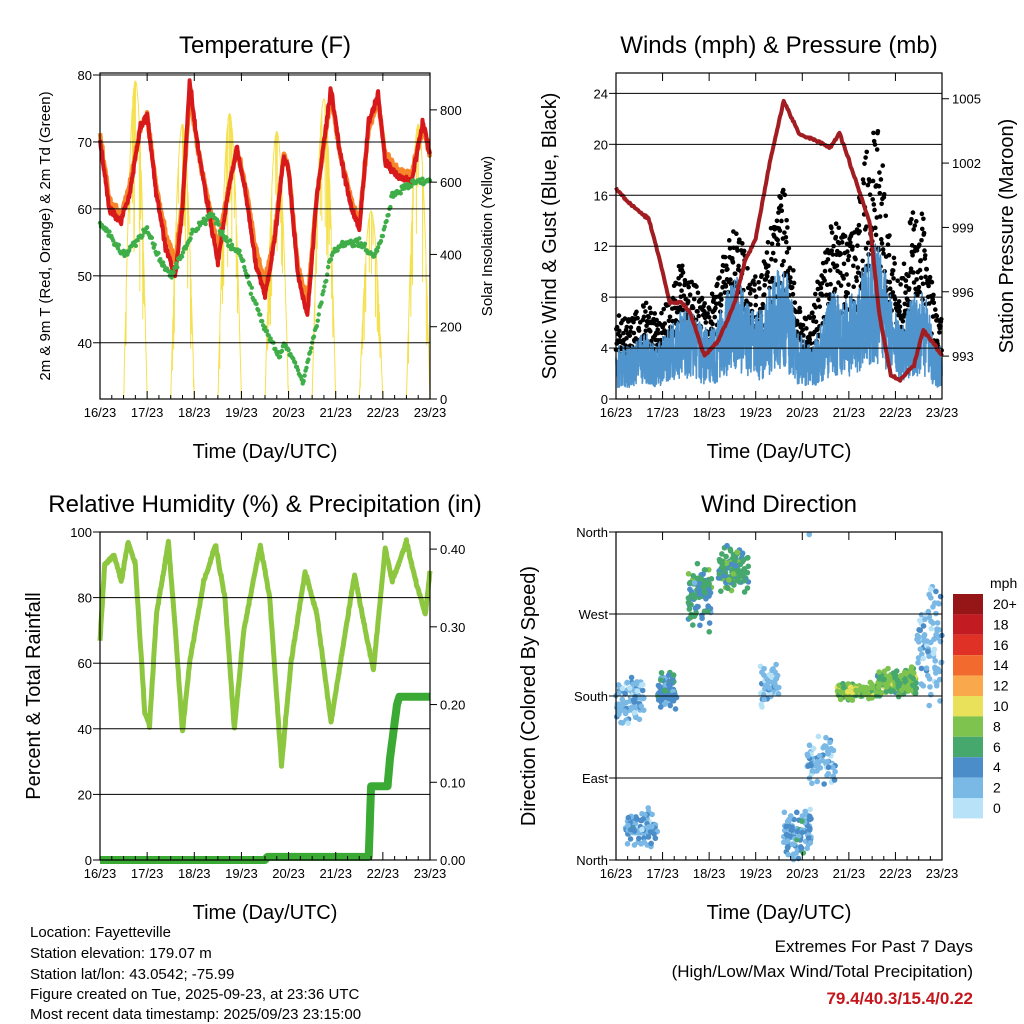 The height and width of the screenshot is (1024, 1024). Describe the element at coordinates (85, 75) in the screenshot. I see `y-tick-label: 80` at that location.